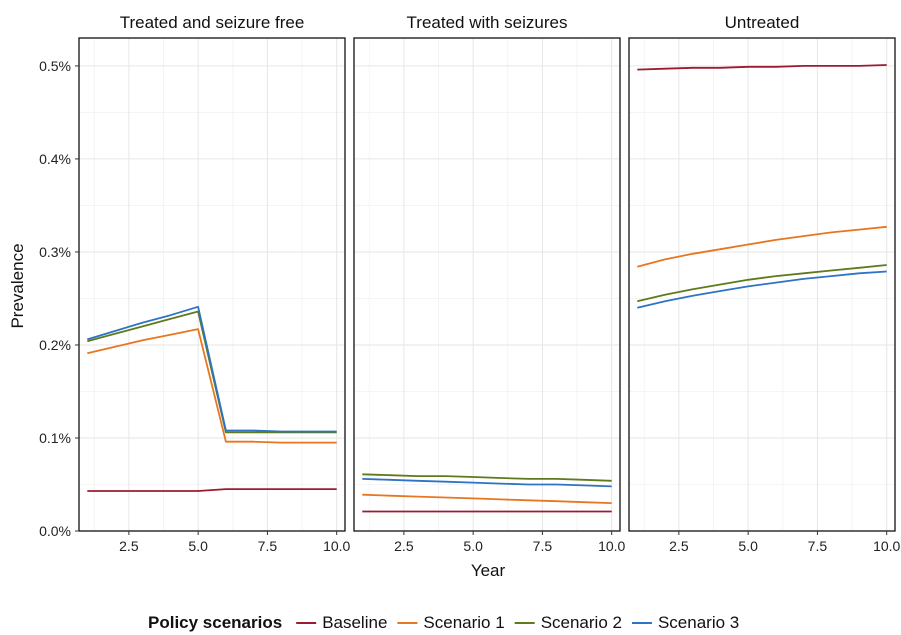  I want to click on legend-item-scenario-2: Scenario 2, so click(568, 622).